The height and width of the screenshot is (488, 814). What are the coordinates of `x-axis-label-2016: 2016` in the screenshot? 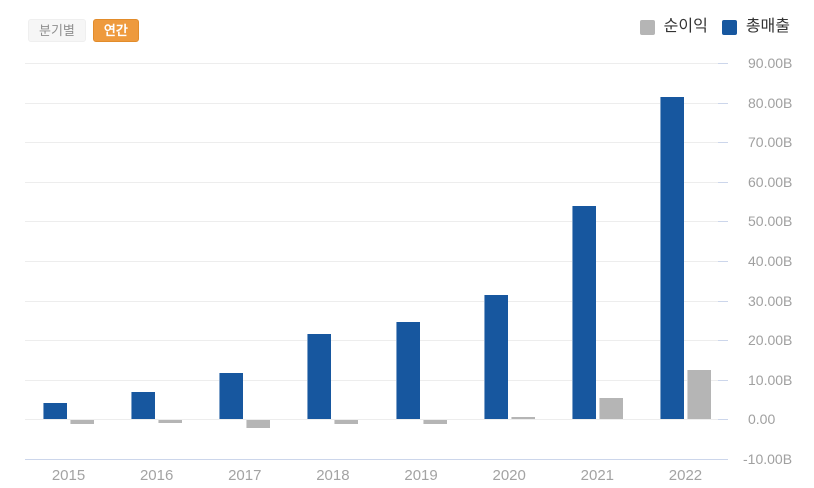 It's located at (156, 475).